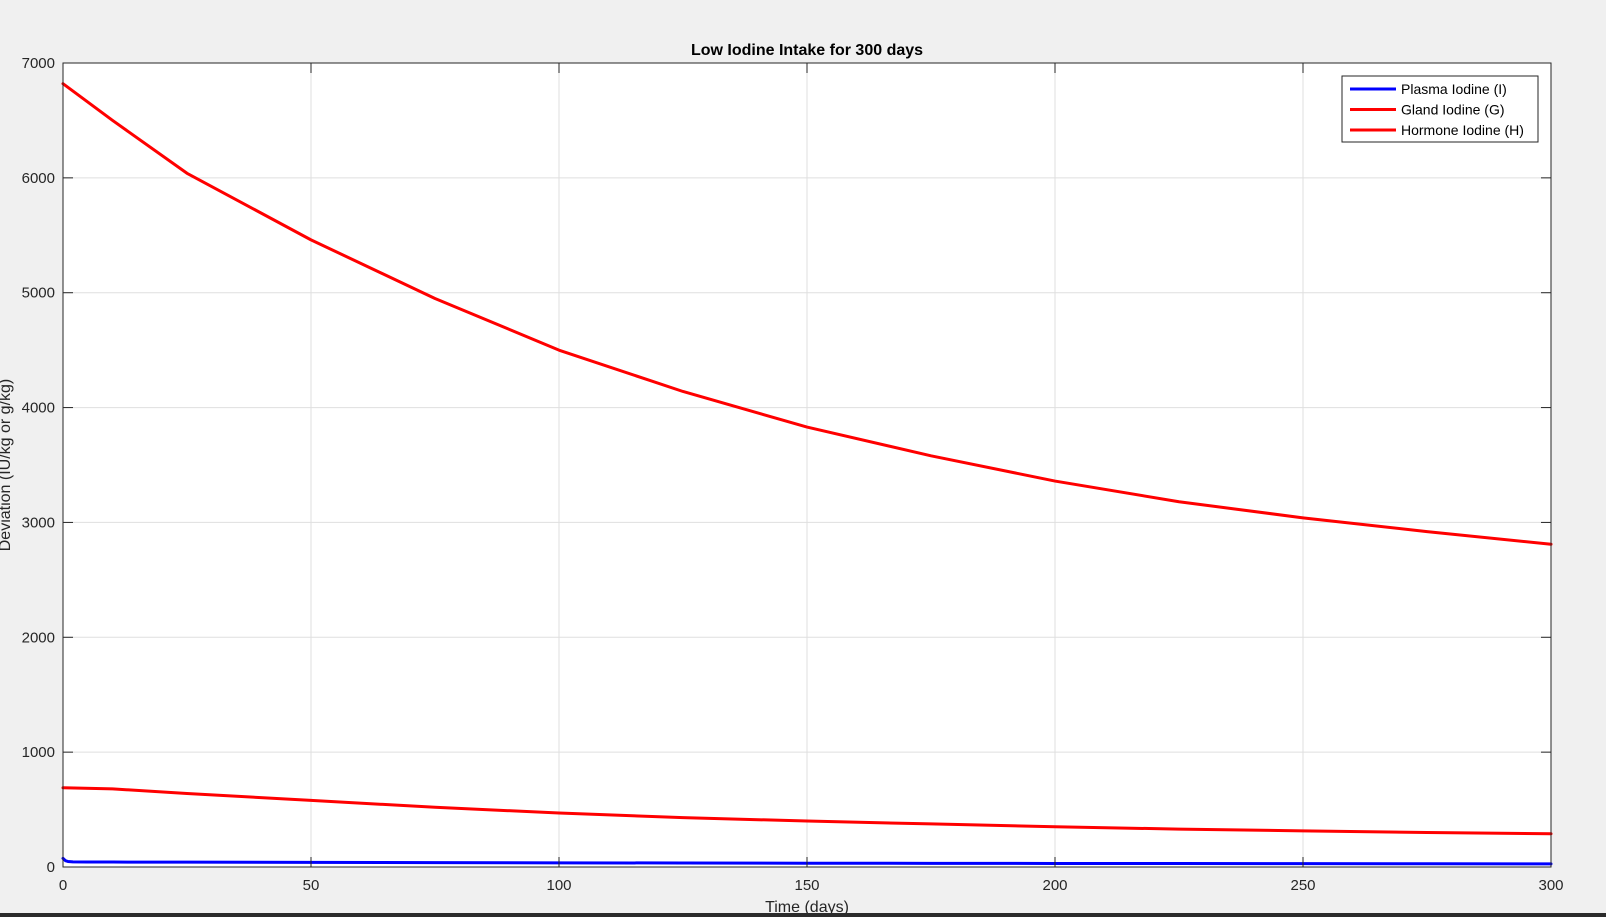 This screenshot has height=917, width=1606. Describe the element at coordinates (1453, 110) in the screenshot. I see `legend-label-1: Gland Iodine (G)` at that location.